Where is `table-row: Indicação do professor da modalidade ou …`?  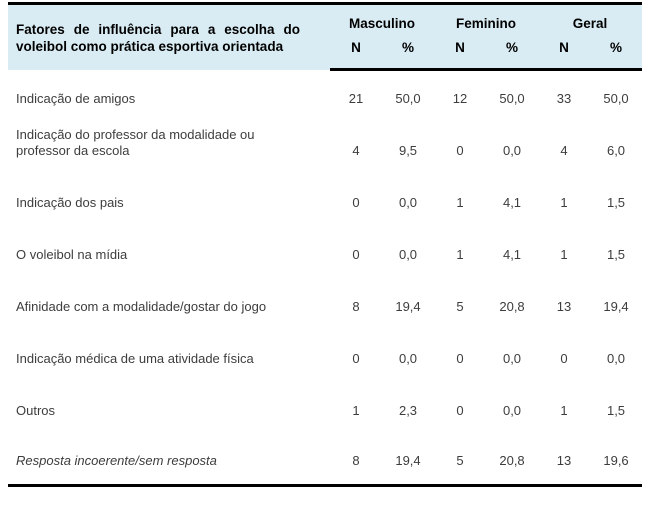 table-row: Indicação do professor da modalidade ou … is located at coordinates (325, 148).